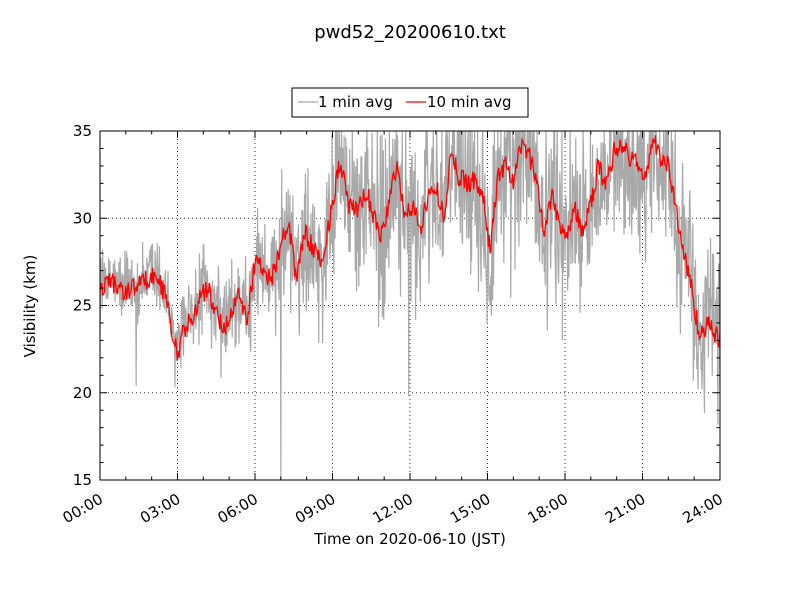 The width and height of the screenshot is (800, 600). I want to click on x-tick-label: 09:00, so click(315, 508).